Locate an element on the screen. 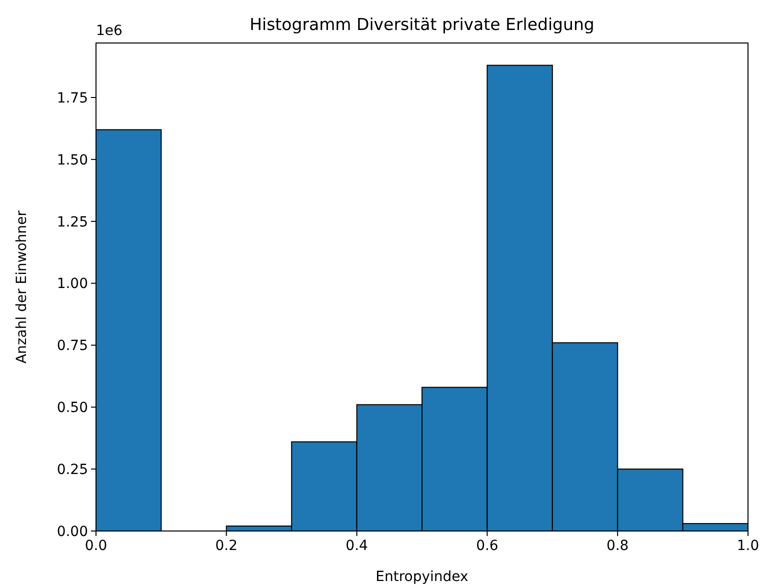 The height and width of the screenshot is (587, 766). x-tick-label: 0.8 is located at coordinates (617, 546).